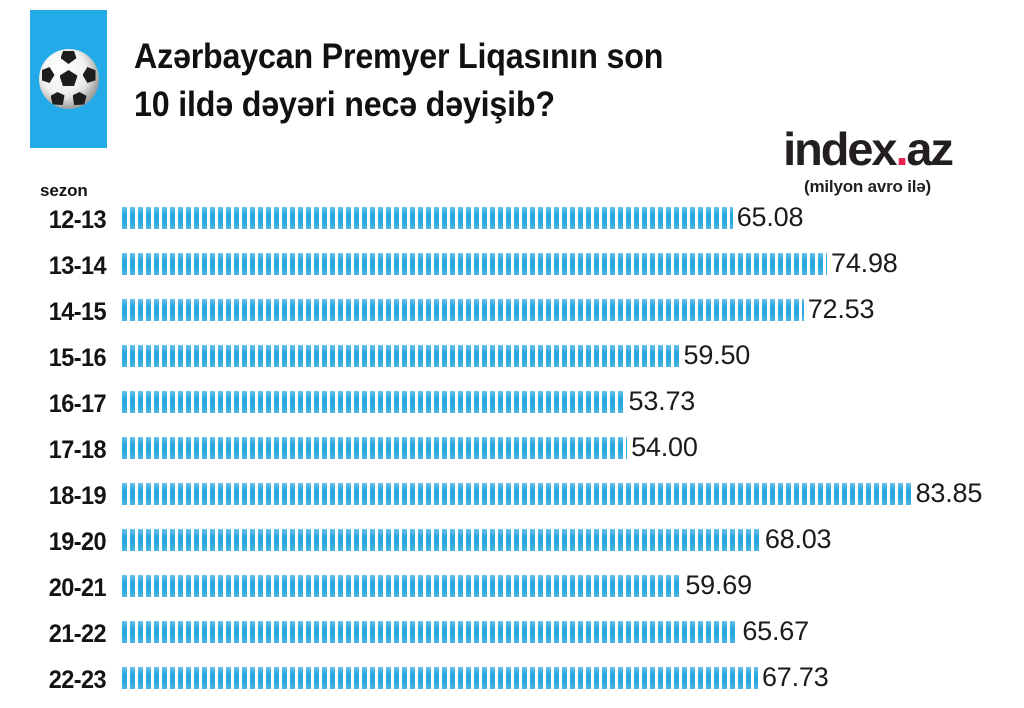 The image size is (1024, 708). I want to click on bar-value-label: 59.69, so click(718, 585).